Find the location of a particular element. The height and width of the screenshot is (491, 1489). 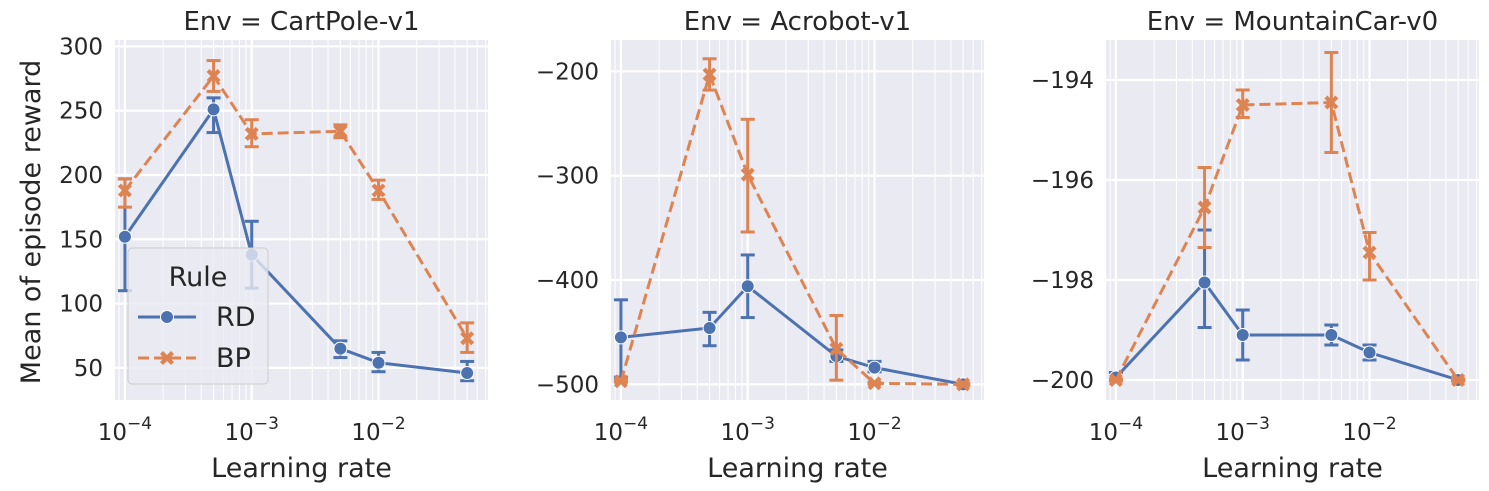

y-tick-label: 50 is located at coordinates (88, 369).